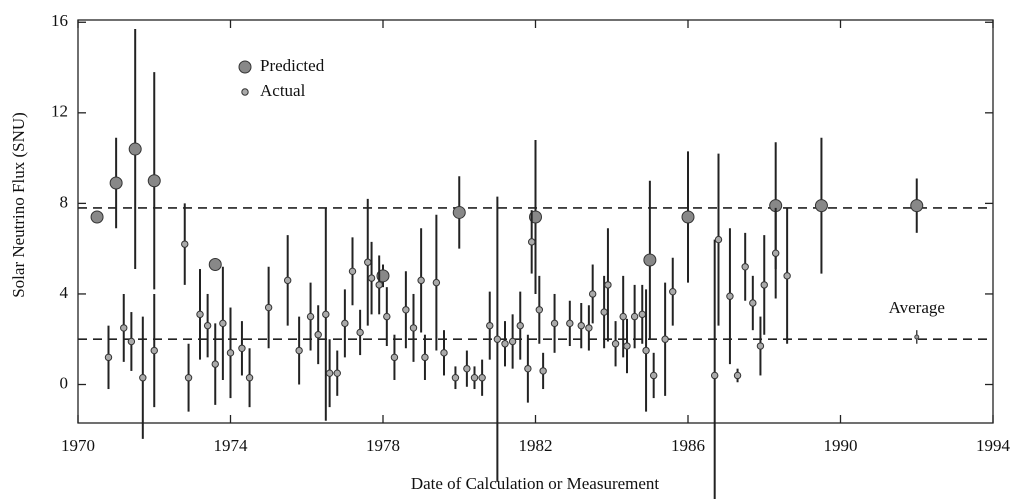 Image resolution: width=1028 pixels, height=499 pixels. Describe the element at coordinates (841, 445) in the screenshot. I see `x-tick-label: 1990` at that location.